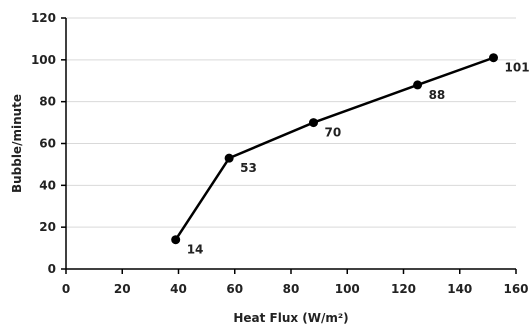  Describe the element at coordinates (403, 289) in the screenshot. I see `x-tick-label-120: 120` at that location.